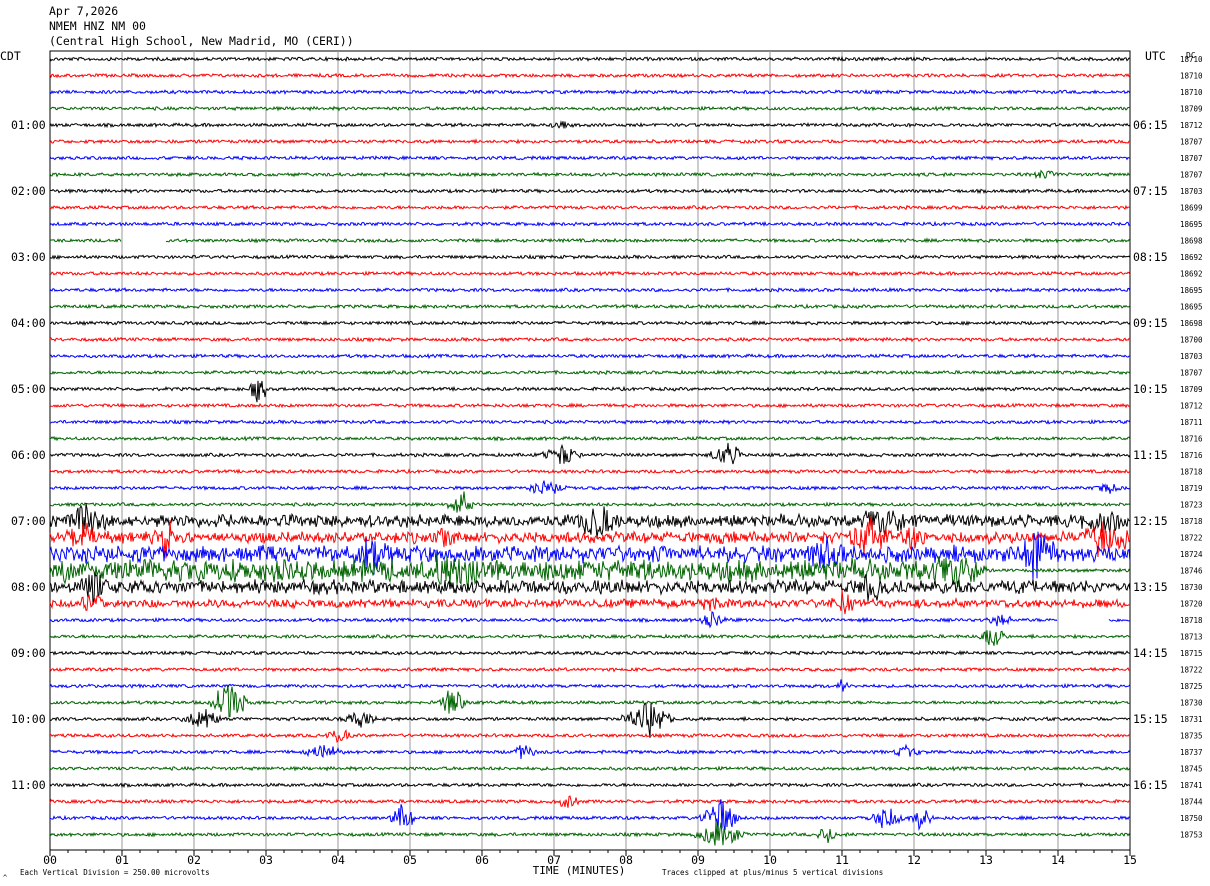 The height and width of the screenshot is (886, 1210). I want to click on record-date: Apr 7,2026, so click(84, 11).